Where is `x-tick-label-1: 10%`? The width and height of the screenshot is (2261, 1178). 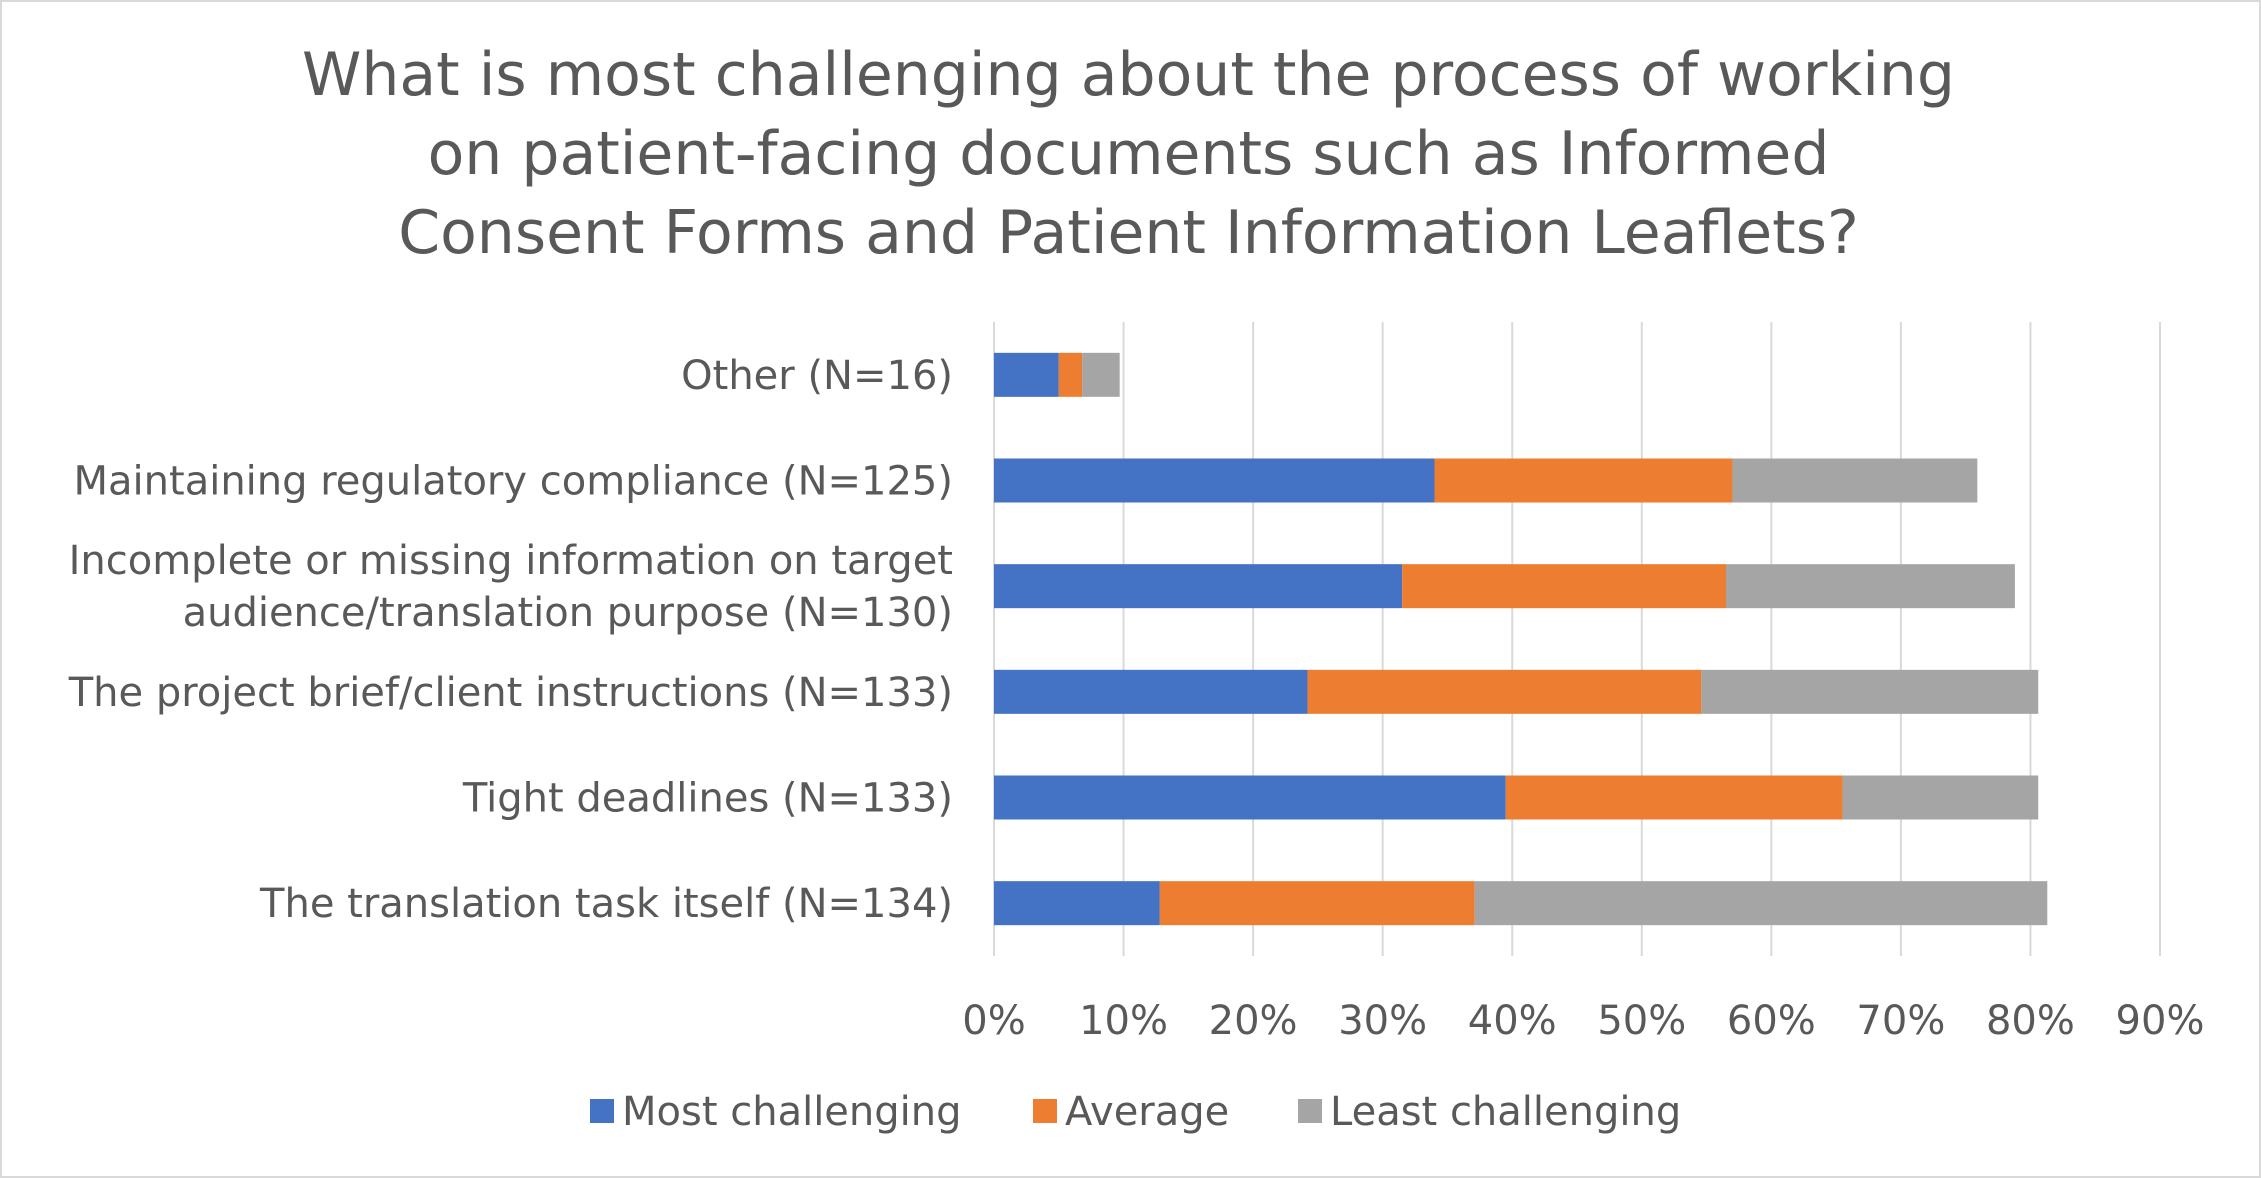 x-tick-label-1: 10% is located at coordinates (1123, 1021).